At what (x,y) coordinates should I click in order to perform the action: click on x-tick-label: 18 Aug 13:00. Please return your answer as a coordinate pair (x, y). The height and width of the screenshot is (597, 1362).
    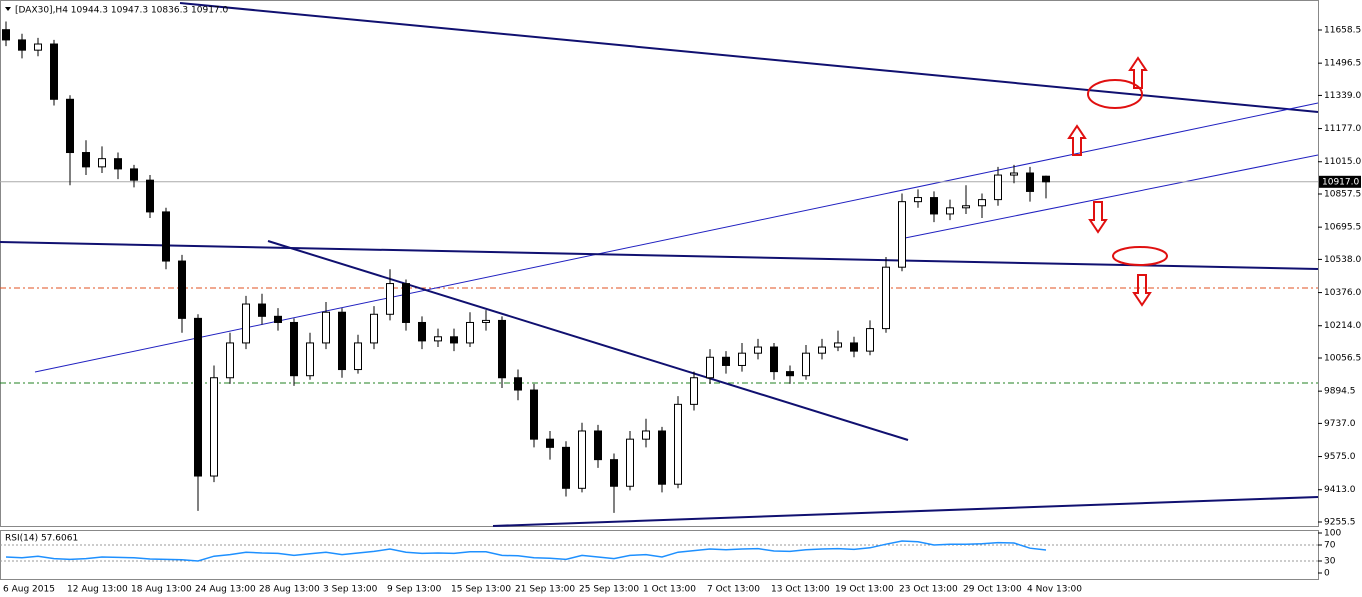
    Looking at the image, I should click on (161, 590).